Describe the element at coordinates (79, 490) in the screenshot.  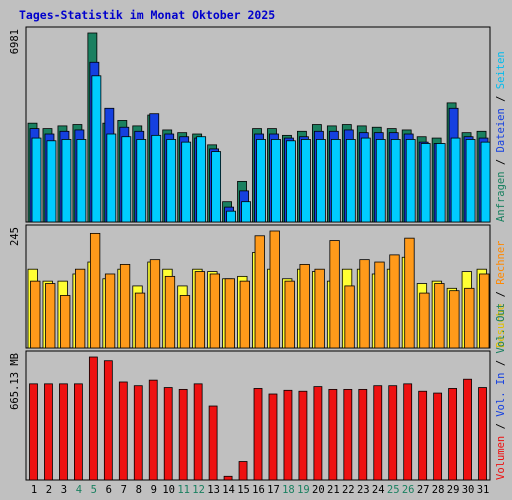
I see `x-tick-label: 4` at that location.